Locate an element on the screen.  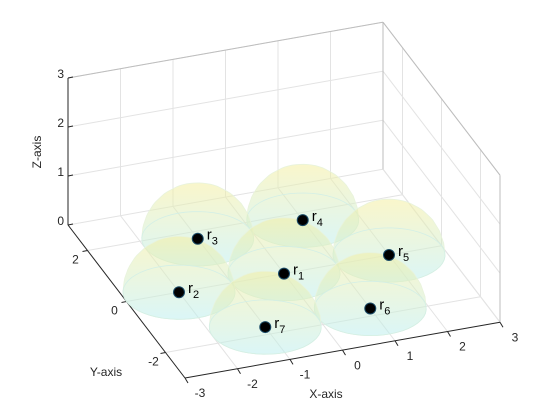
point-label: r7 is located at coordinates (279, 325).